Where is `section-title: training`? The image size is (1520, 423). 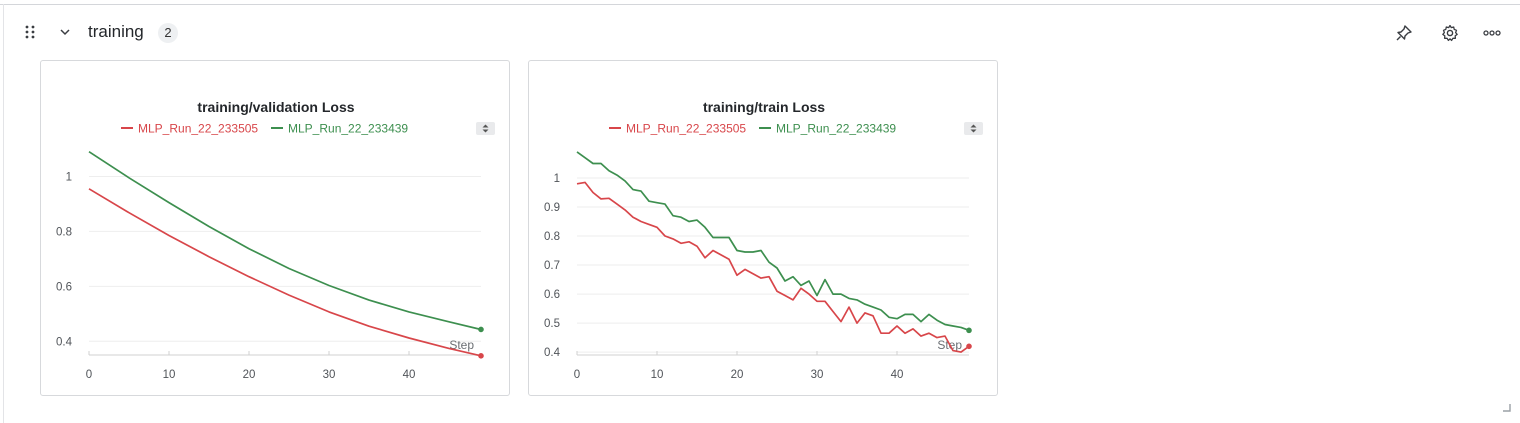
section-title: training is located at coordinates (116, 31).